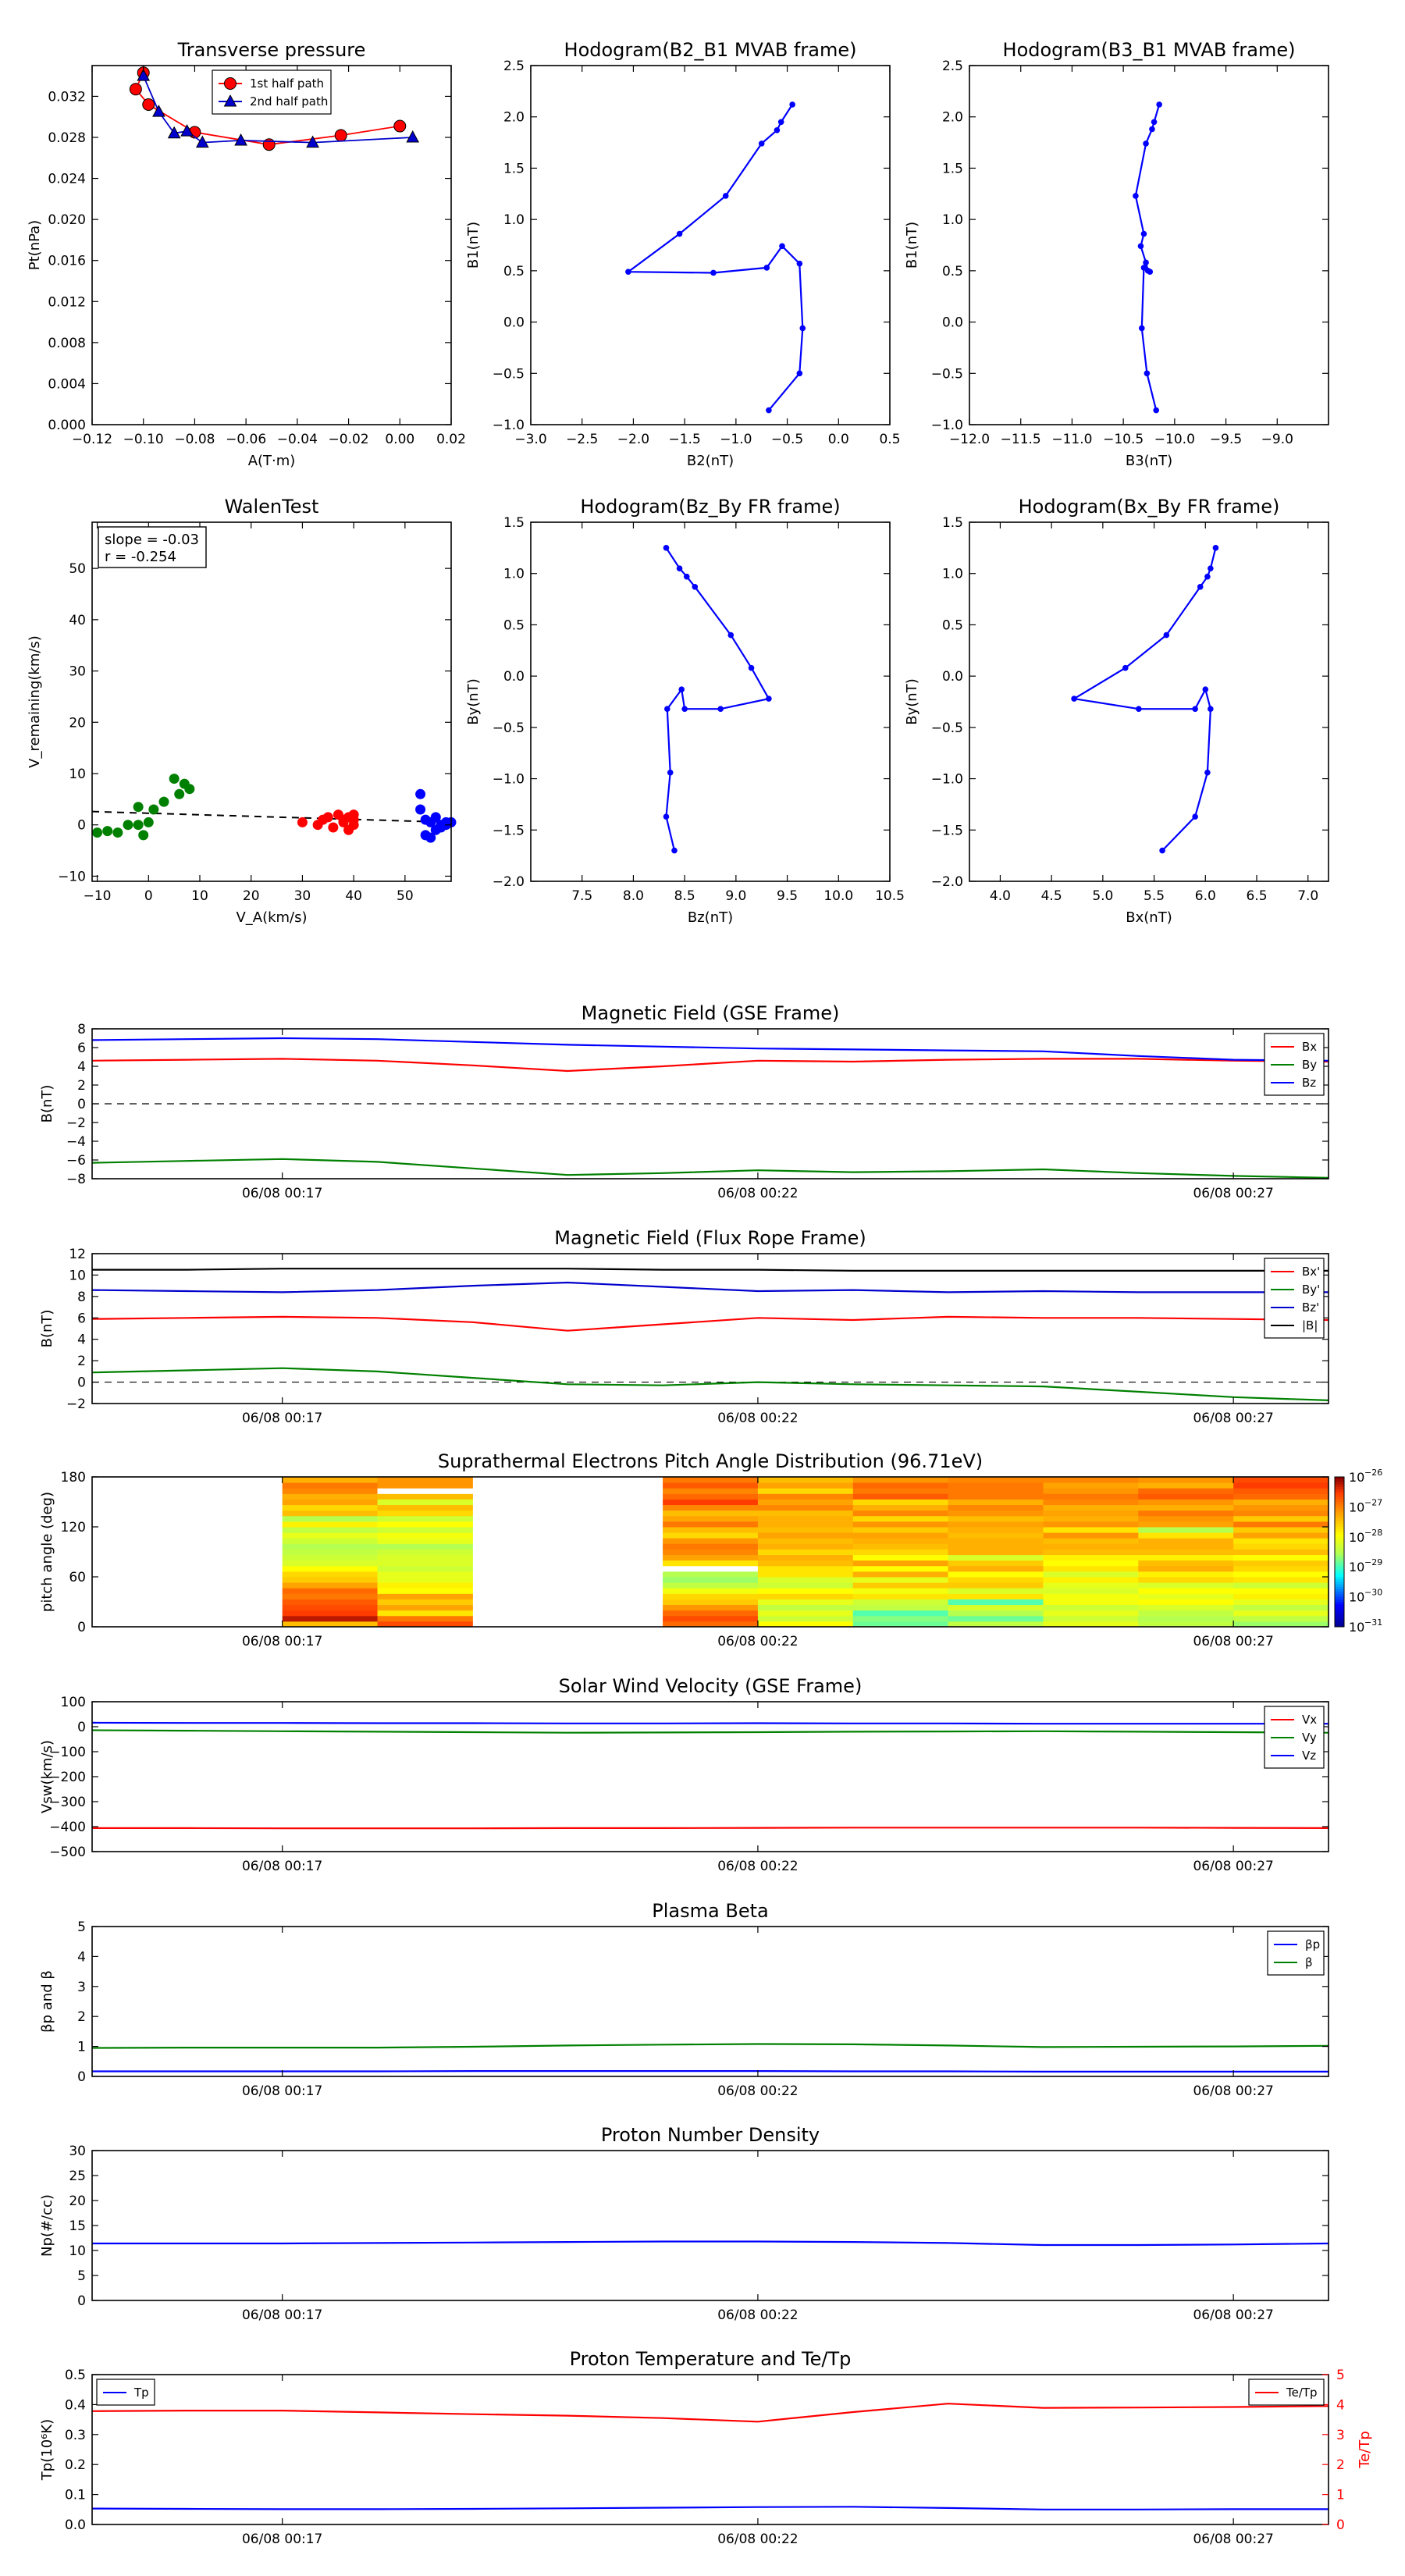 The width and height of the screenshot is (1405, 2576). What do you see at coordinates (514, 574) in the screenshot?
I see `y-tick-label: 1.0` at bounding box center [514, 574].